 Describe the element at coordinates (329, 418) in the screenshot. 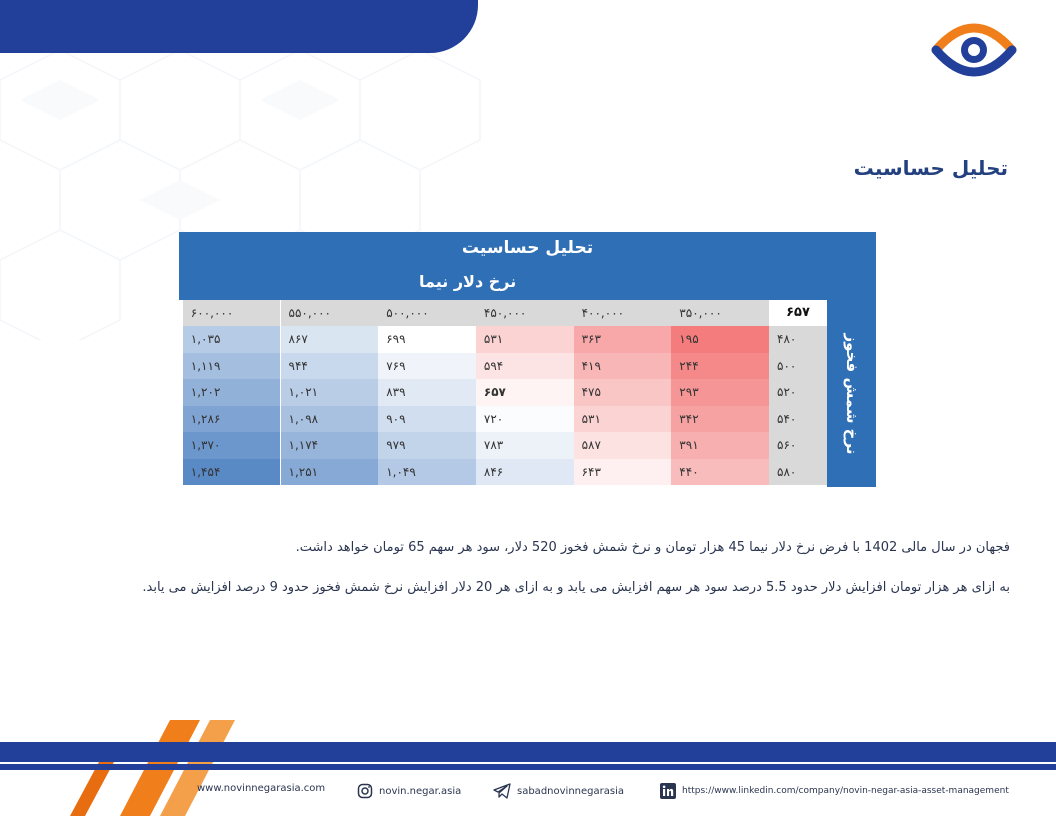

I see `table-cell: ۱,۰۹۸` at that location.